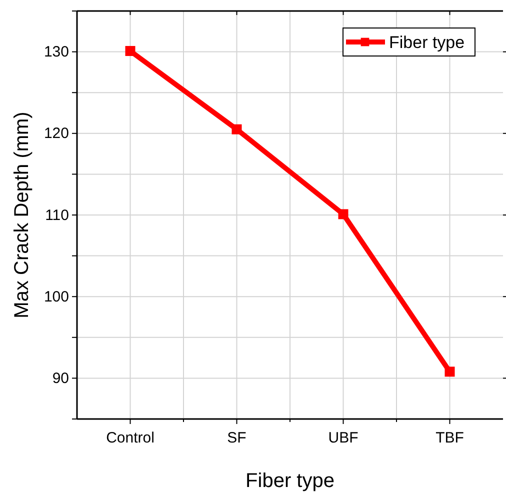  Describe the element at coordinates (236, 438) in the screenshot. I see `x-tick-label: SF` at that location.